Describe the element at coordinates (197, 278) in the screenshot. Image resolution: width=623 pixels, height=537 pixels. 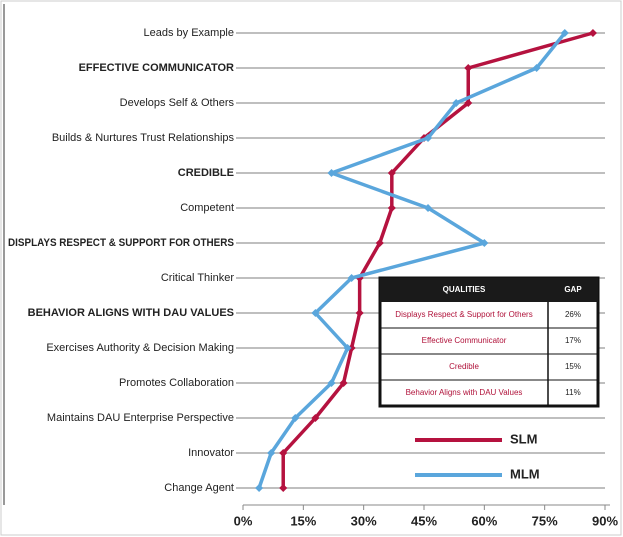
I see `category-label: Critical Thinker` at that location.